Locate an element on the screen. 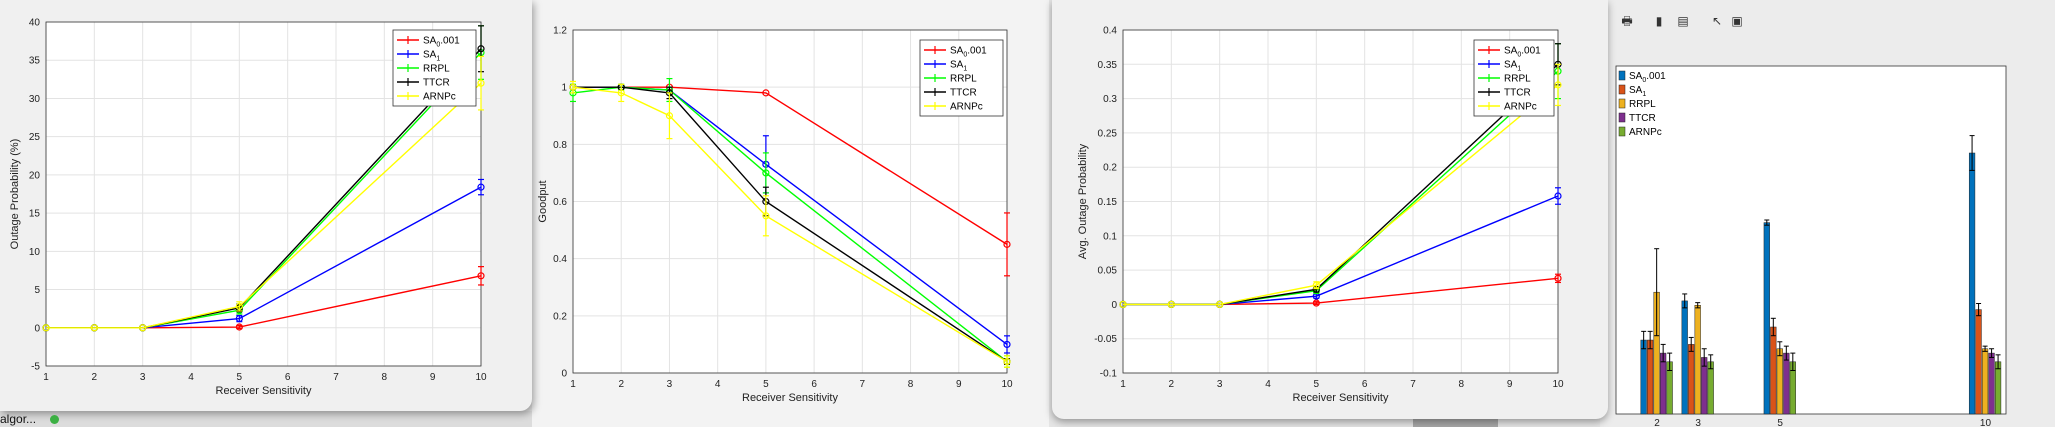 The image size is (2055, 427). x-tick-label: 8 is located at coordinates (1462, 384).